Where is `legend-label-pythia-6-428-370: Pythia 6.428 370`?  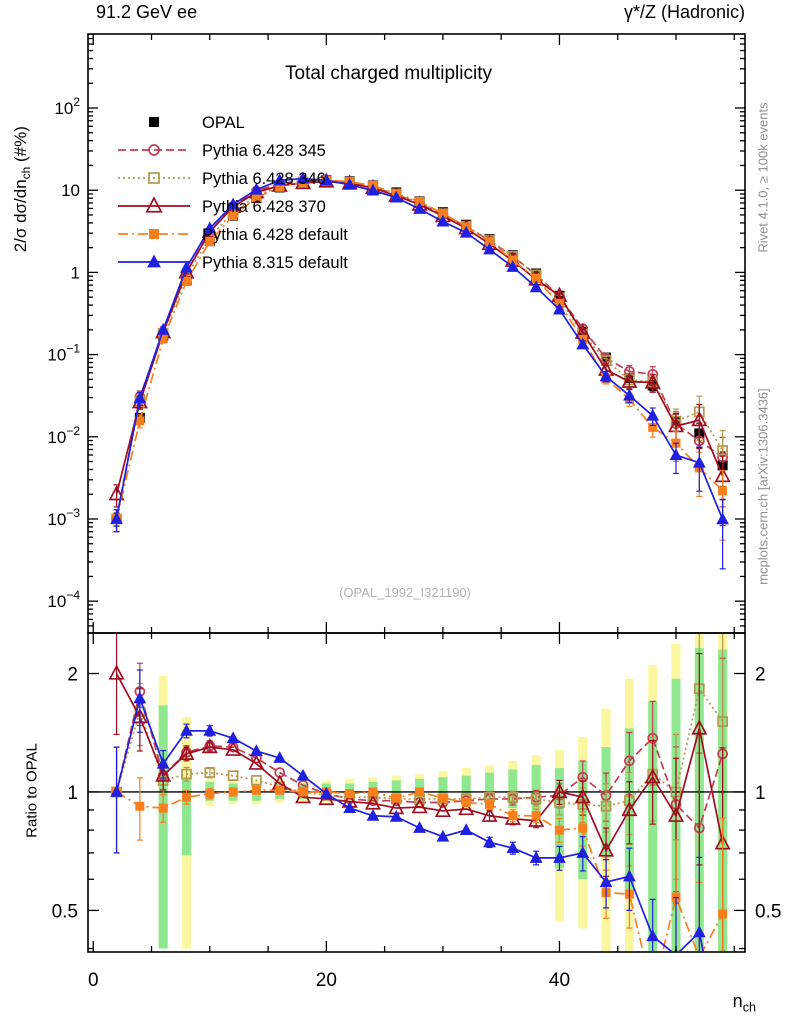
legend-label-pythia-6-428-370: Pythia 6.428 370 is located at coordinates (264, 207).